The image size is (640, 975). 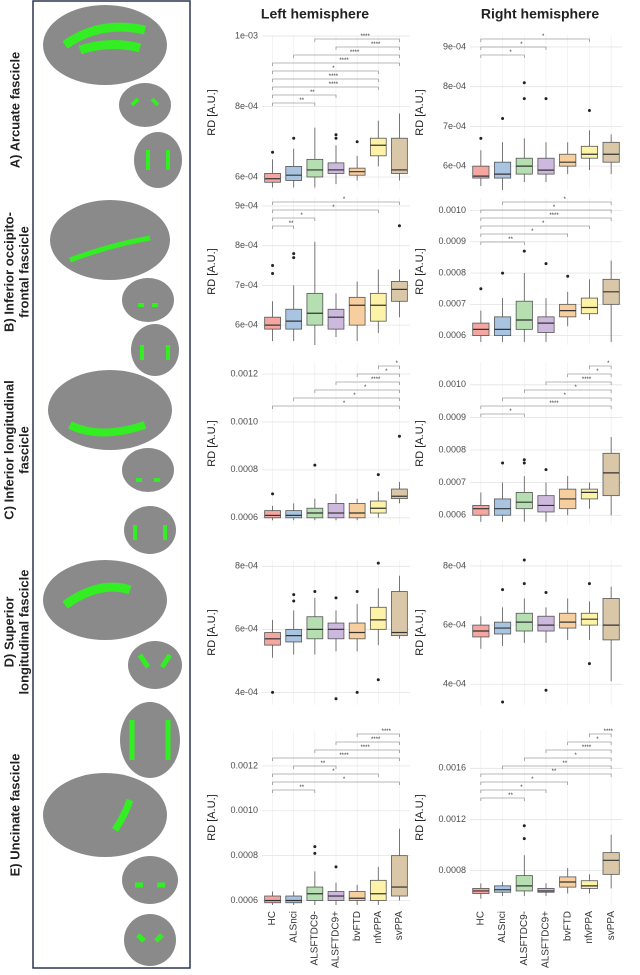 What do you see at coordinates (293, 927) in the screenshot?
I see `x-tick-label: ALSnci` at bounding box center [293, 927].